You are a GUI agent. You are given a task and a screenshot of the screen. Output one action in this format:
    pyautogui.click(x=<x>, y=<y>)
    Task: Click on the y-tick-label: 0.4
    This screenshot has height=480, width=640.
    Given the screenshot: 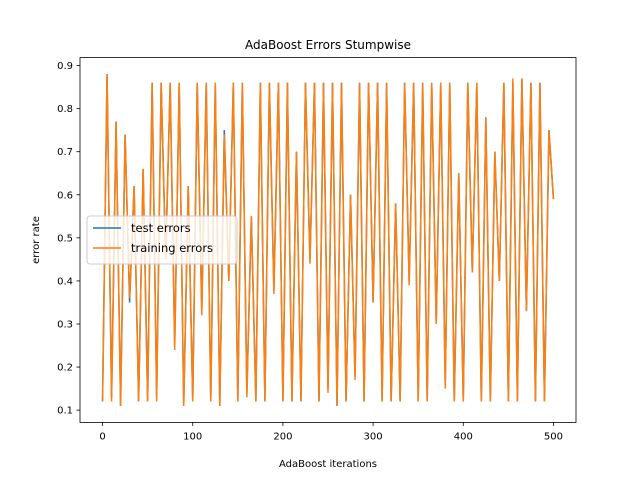 What is the action you would take?
    pyautogui.click(x=65, y=281)
    